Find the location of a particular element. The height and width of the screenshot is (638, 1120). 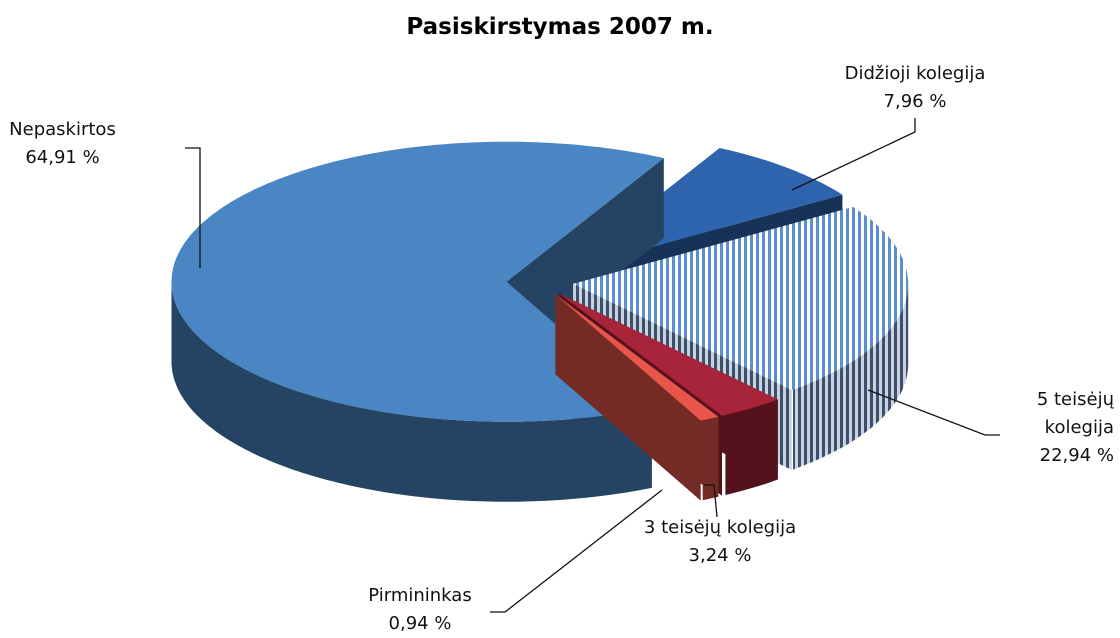

data-label: 5 teisėjų kolegija 22,94 % is located at coordinates (1062, 428).